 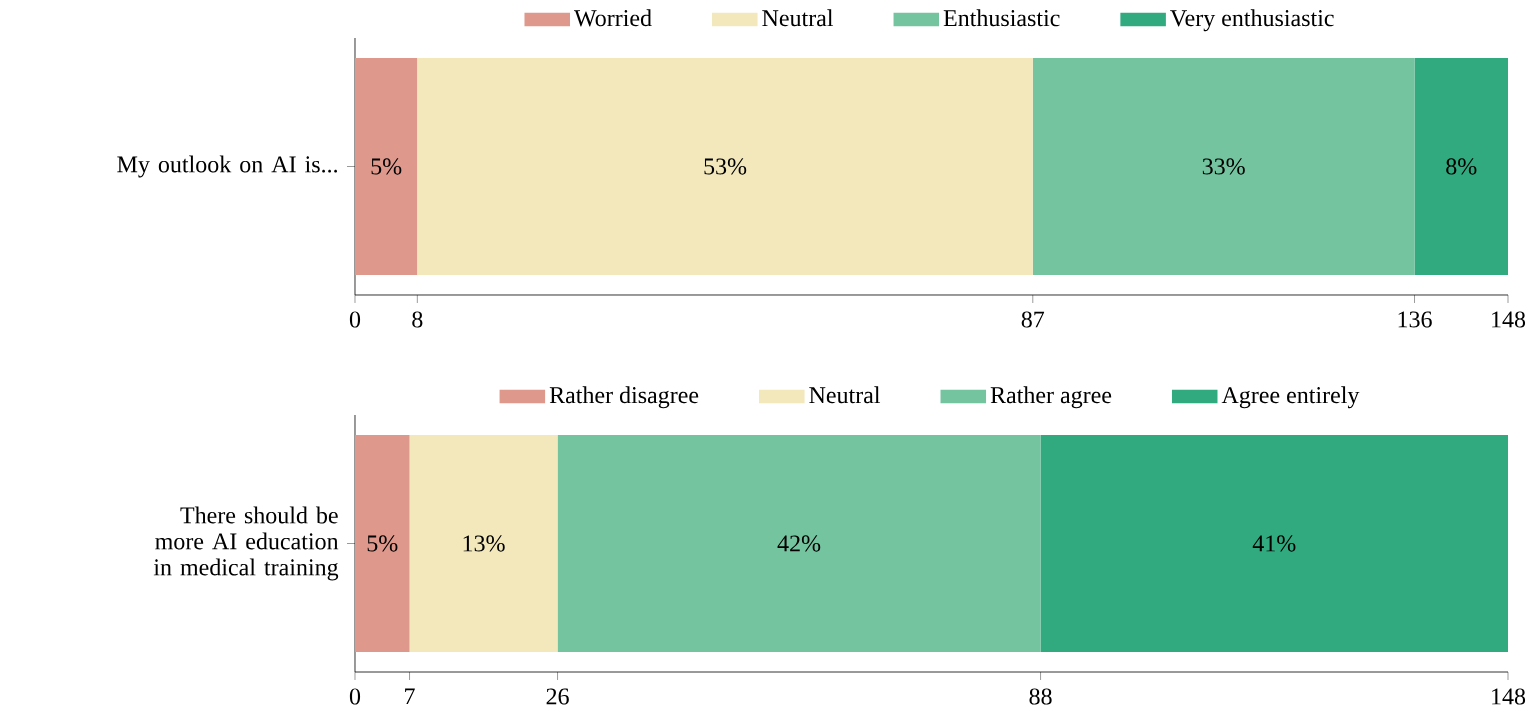 I want to click on annotation: 41%, so click(x=1274, y=543).